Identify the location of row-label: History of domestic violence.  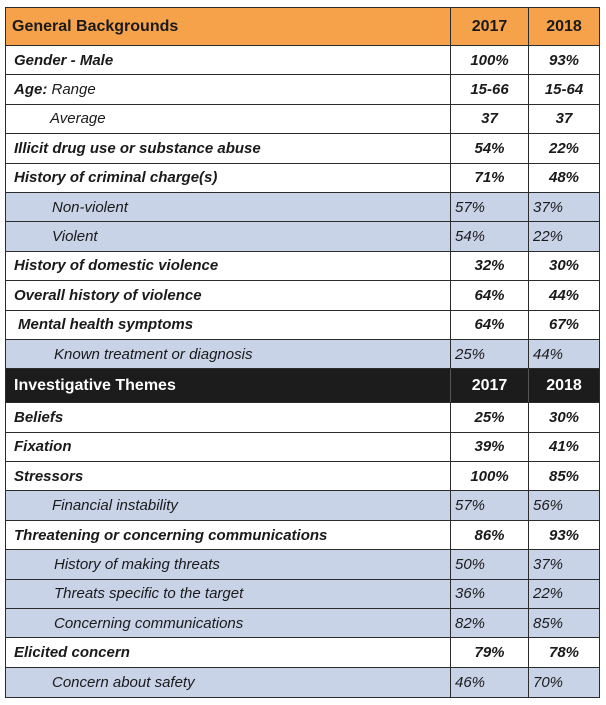
(228, 266).